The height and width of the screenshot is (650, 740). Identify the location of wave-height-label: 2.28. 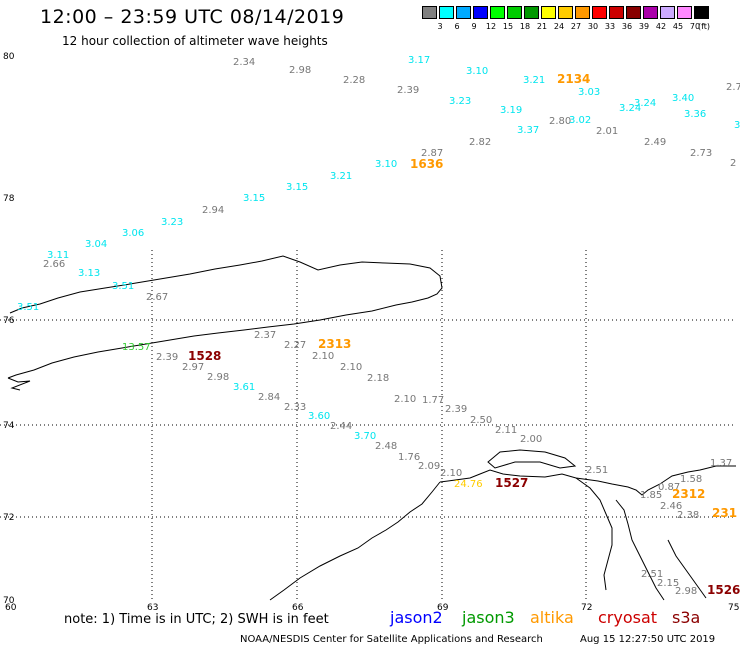
(354, 80).